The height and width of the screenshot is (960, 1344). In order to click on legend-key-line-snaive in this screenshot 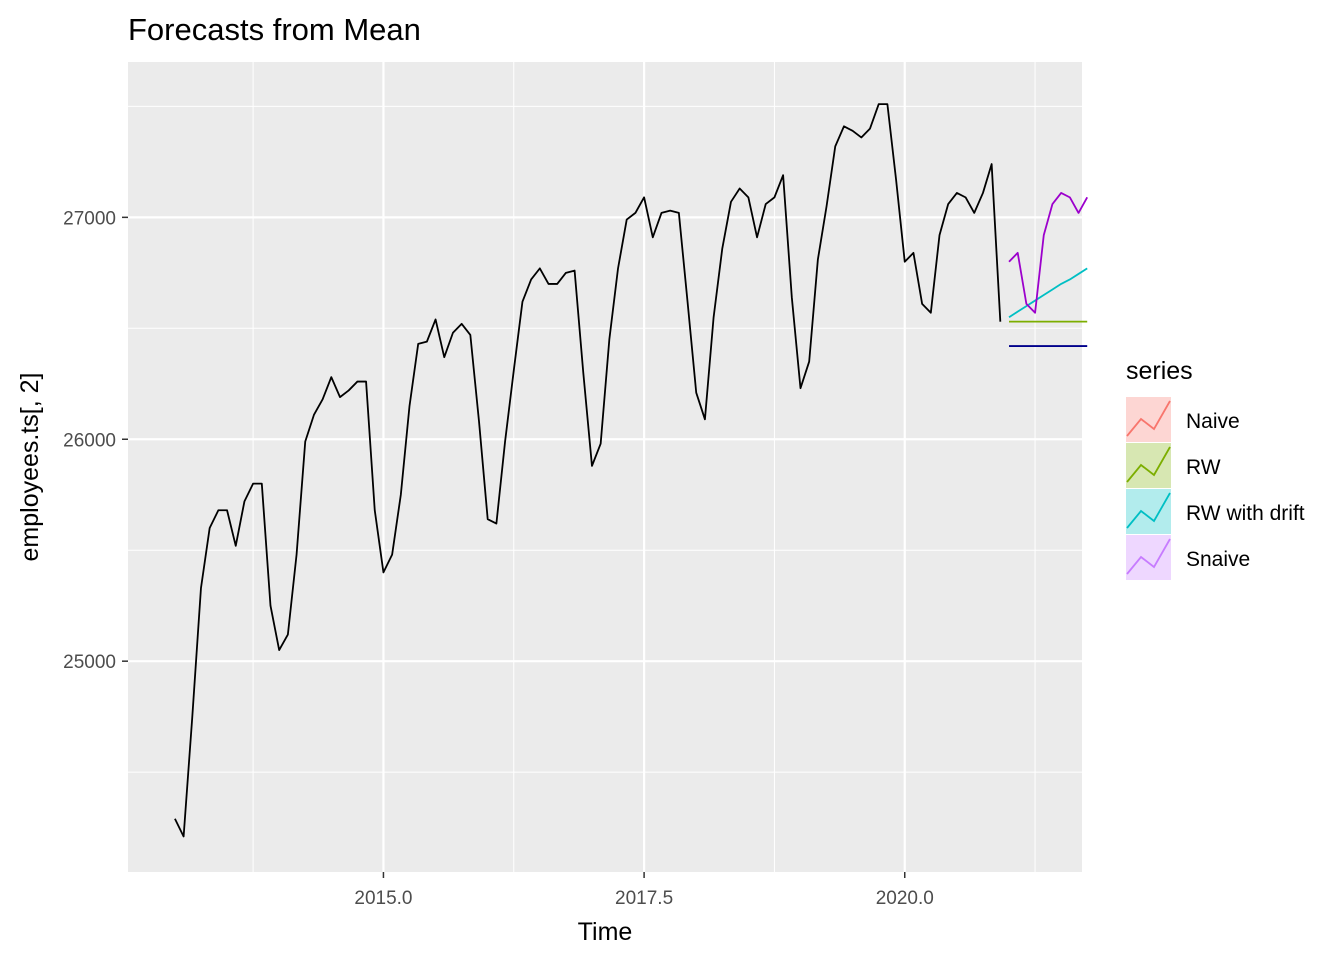, I will do `click(1148, 556)`.